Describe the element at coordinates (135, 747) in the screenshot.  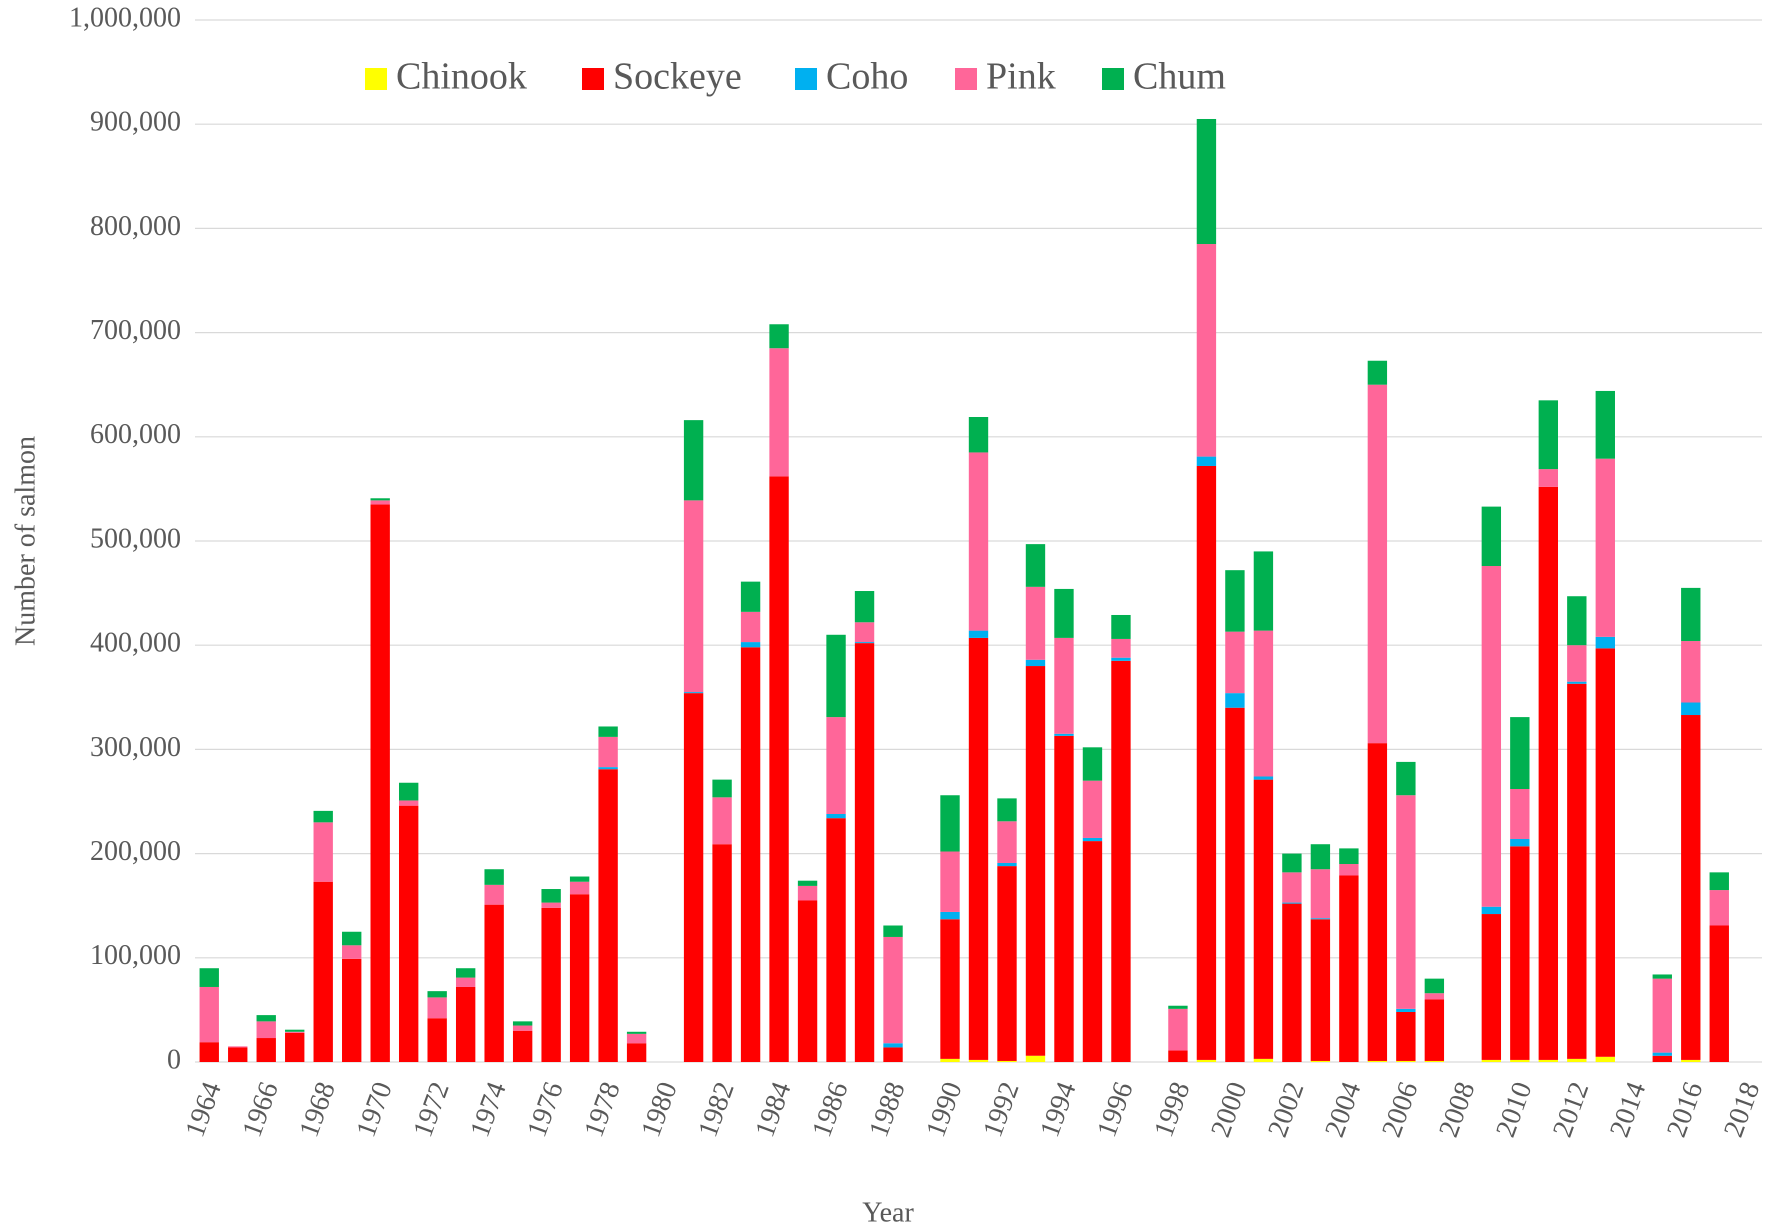
I see `y-tick-label: 300,000` at that location.